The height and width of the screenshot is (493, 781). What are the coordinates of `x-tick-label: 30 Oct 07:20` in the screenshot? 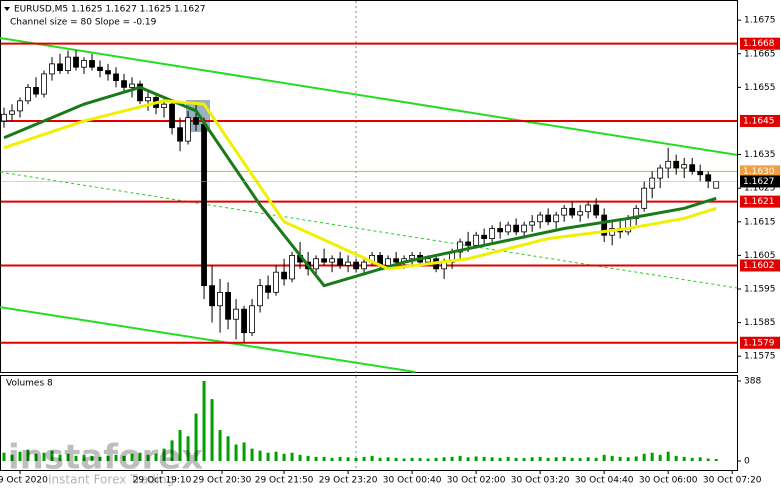 It's located at (732, 481).